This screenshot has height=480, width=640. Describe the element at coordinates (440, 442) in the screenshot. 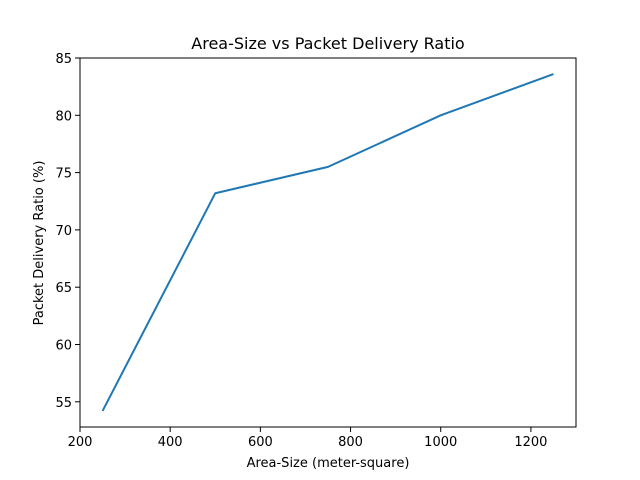

I see `x-tick-label: 1000` at that location.